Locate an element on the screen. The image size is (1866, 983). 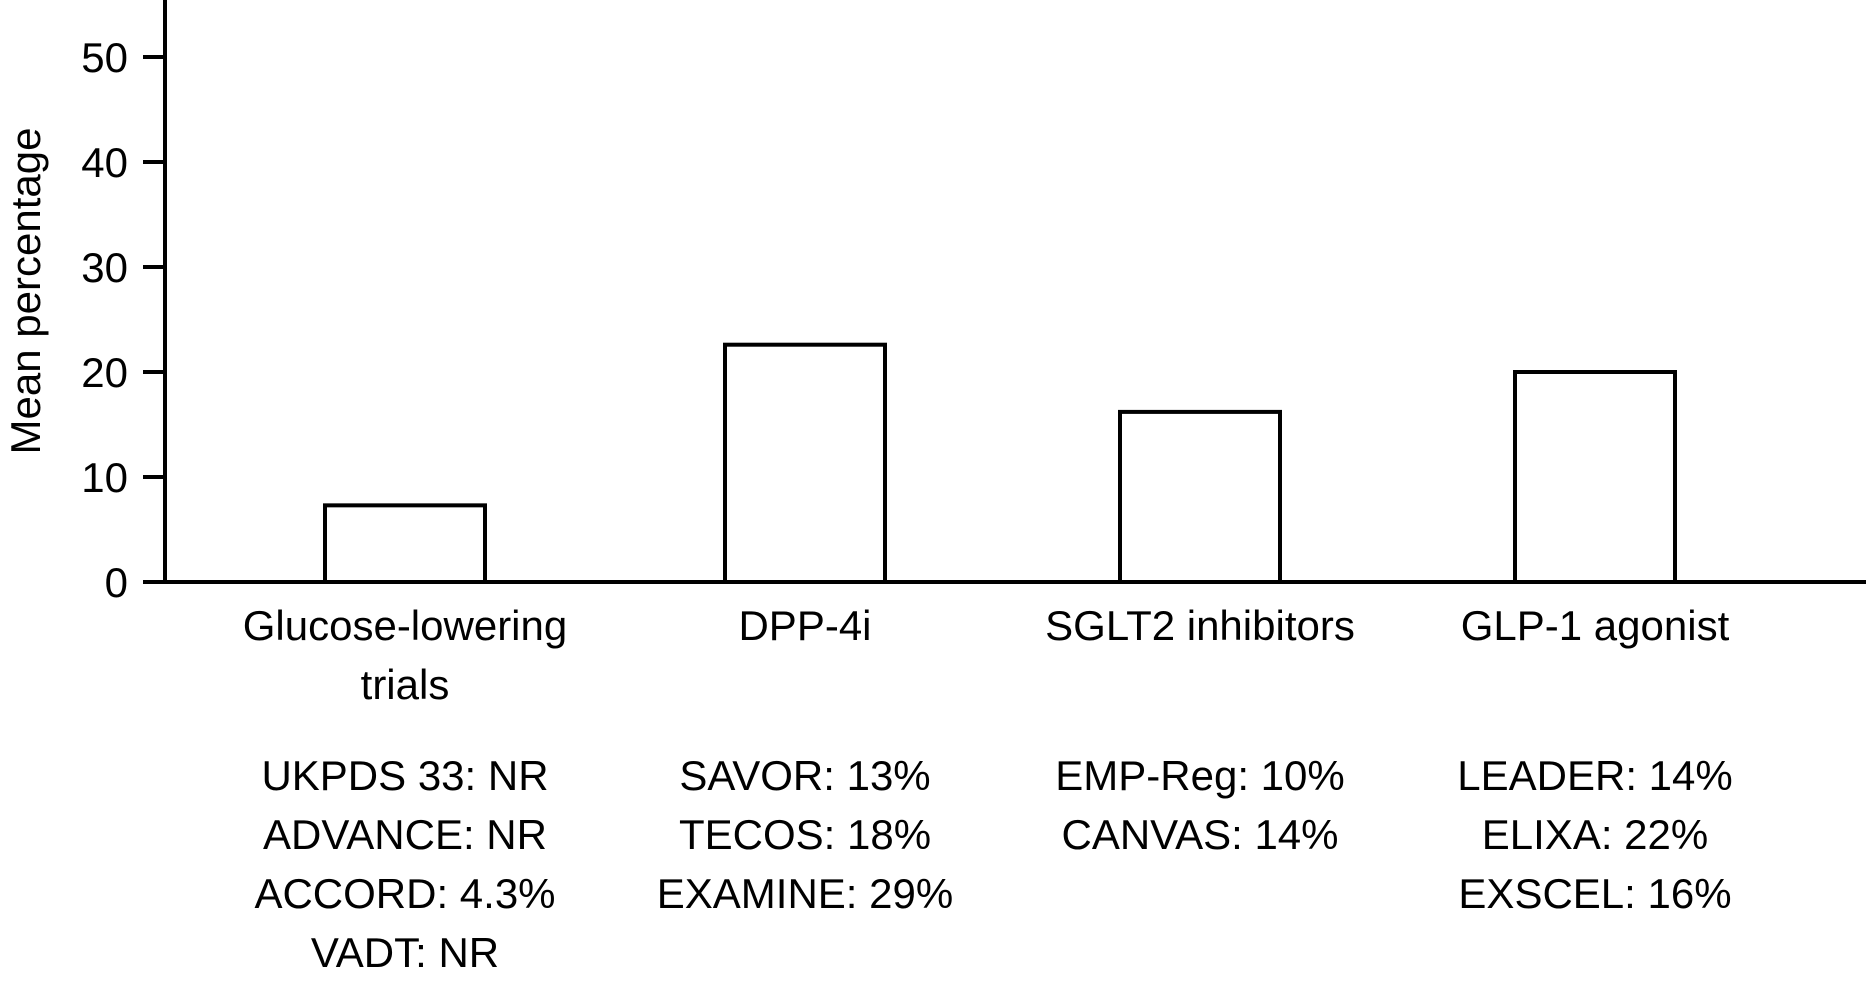
y-tick-label: 10 is located at coordinates (104, 477).